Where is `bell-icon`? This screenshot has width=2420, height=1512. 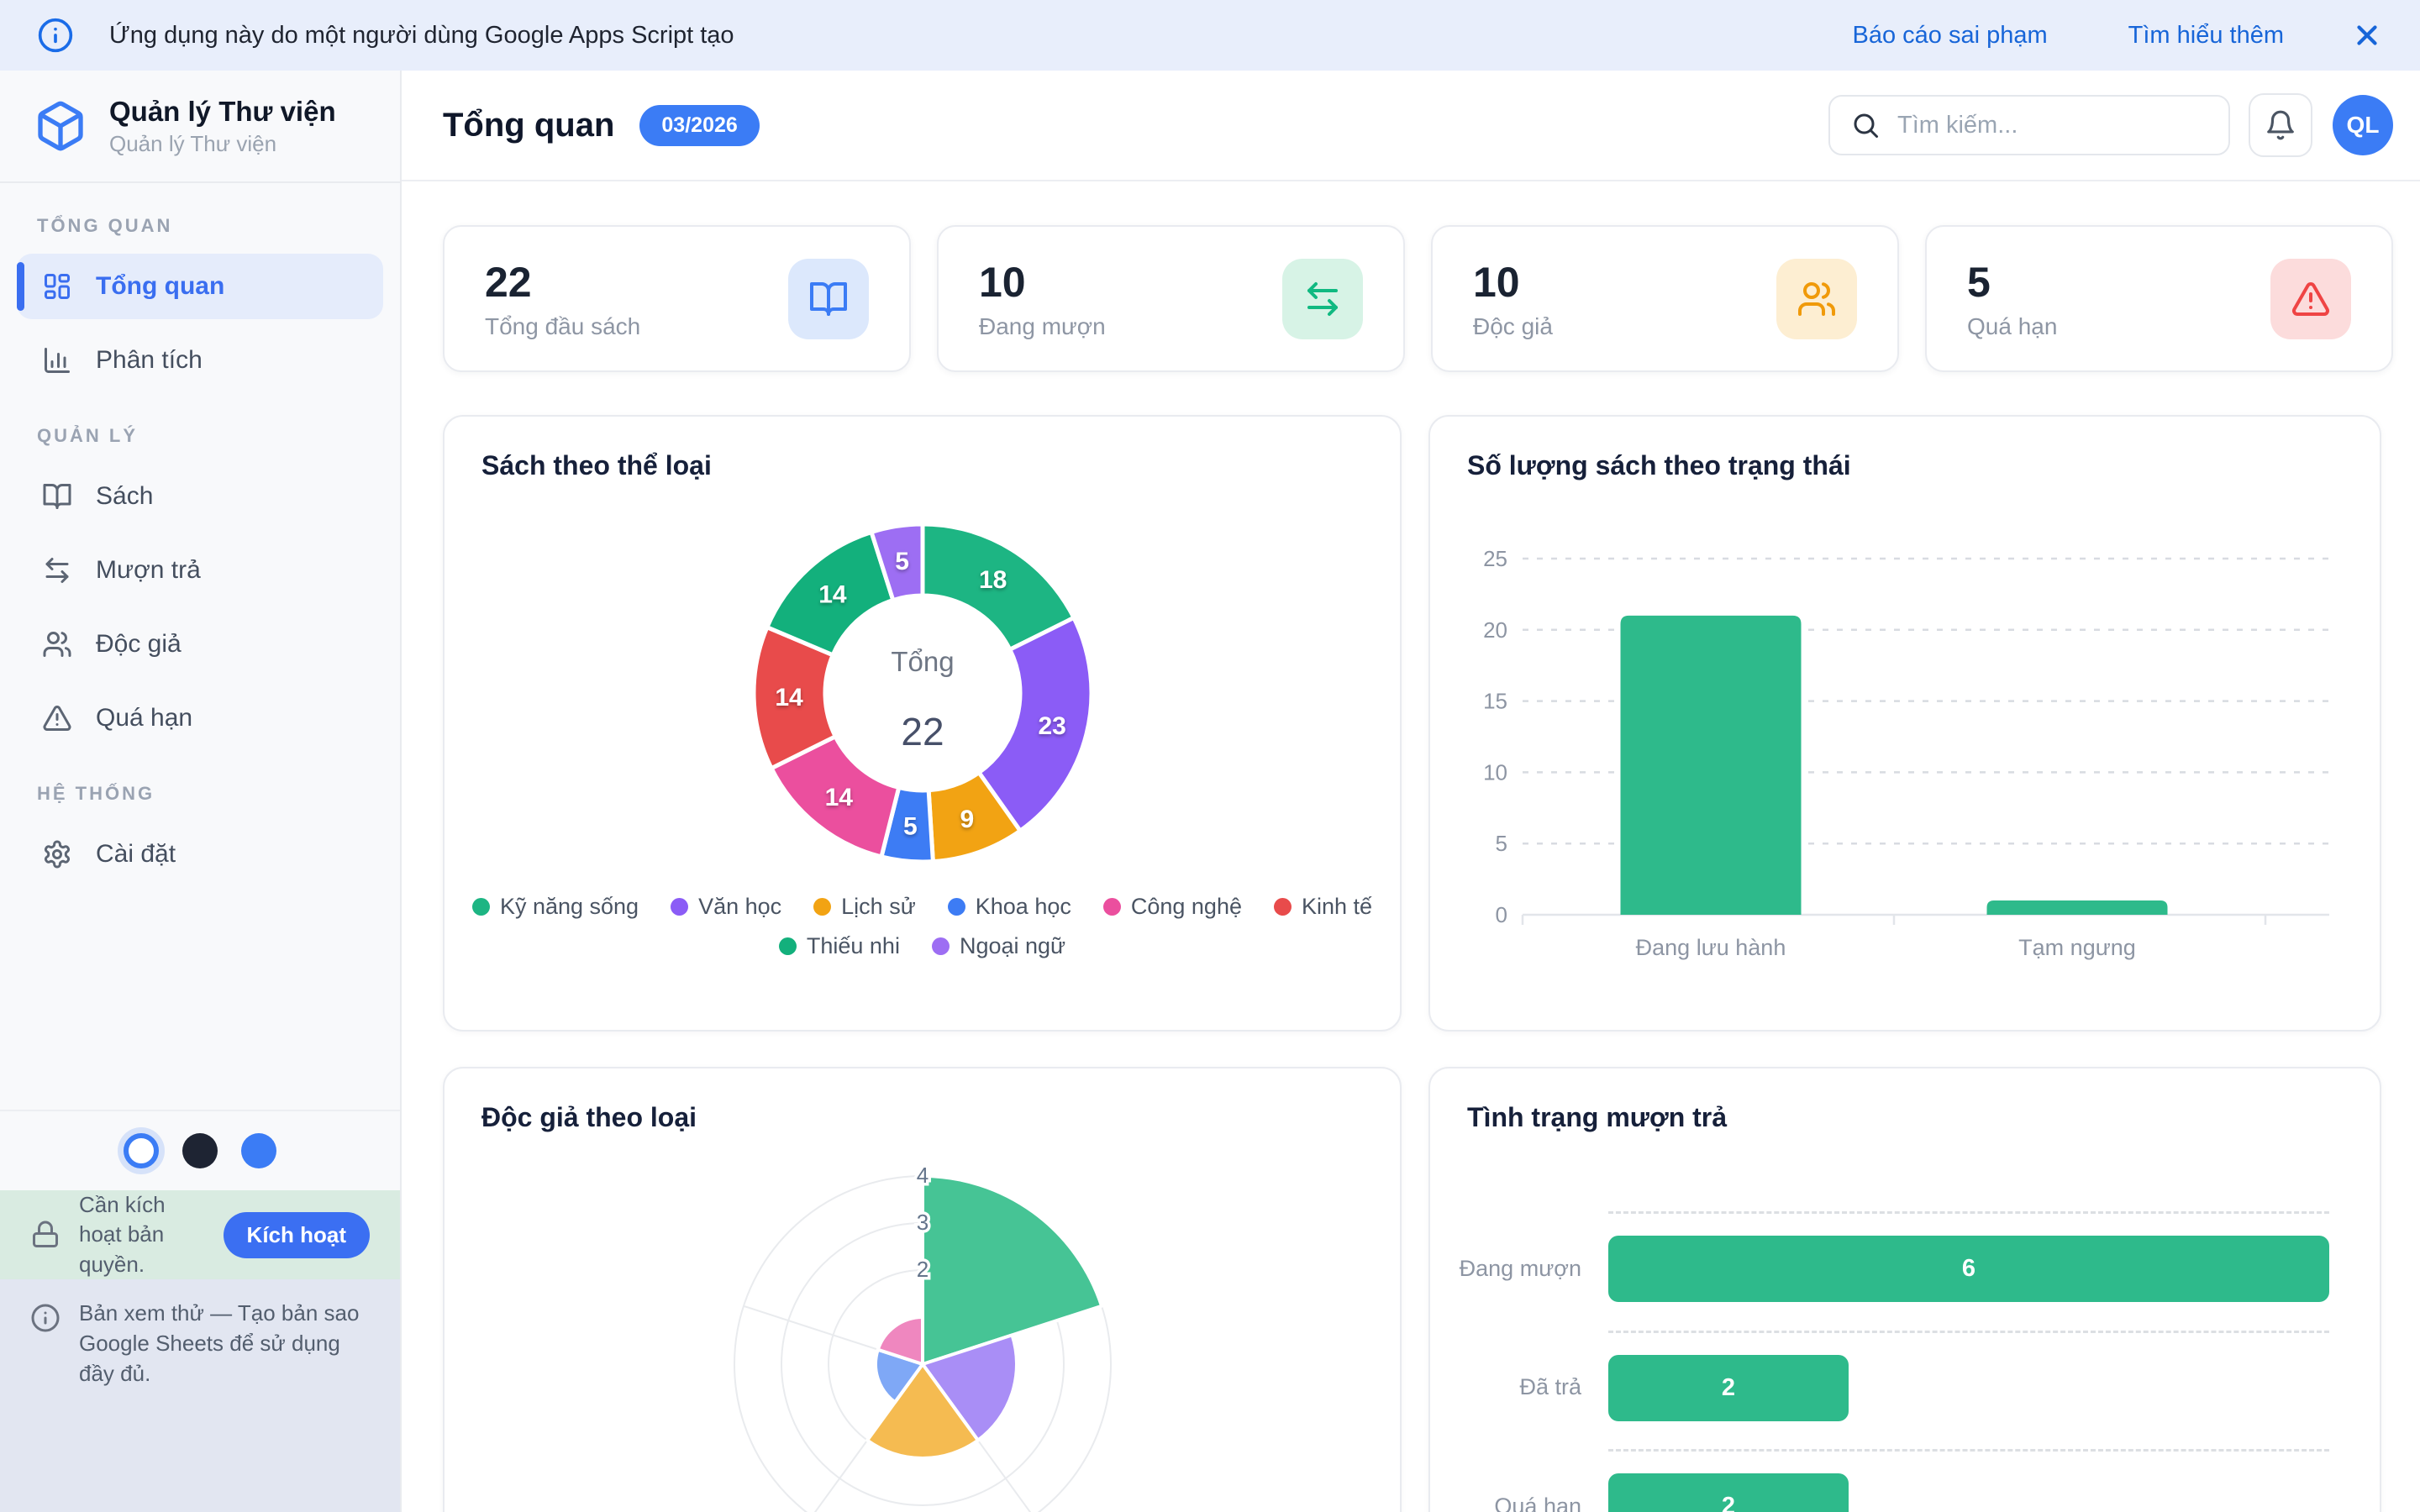
bell-icon is located at coordinates (2280, 125).